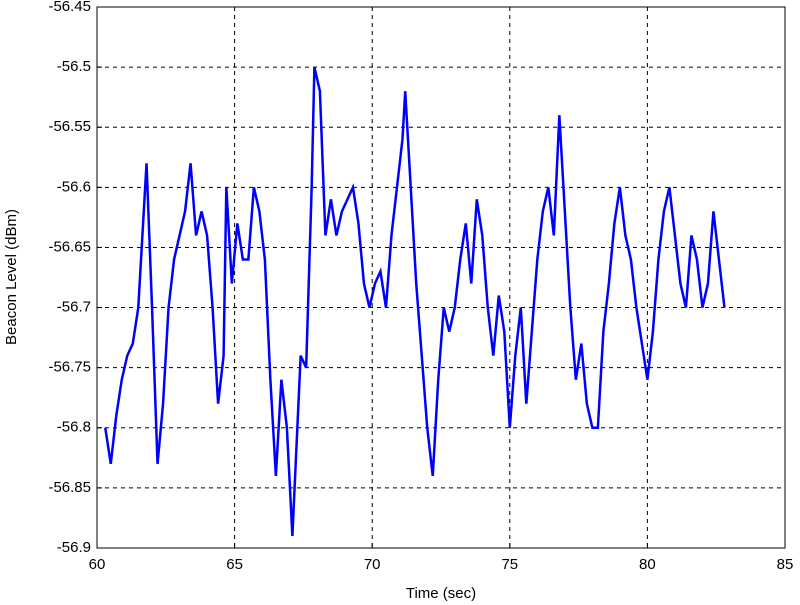 The image size is (800, 605). I want to click on y-tick-label: -56.75, so click(69, 367).